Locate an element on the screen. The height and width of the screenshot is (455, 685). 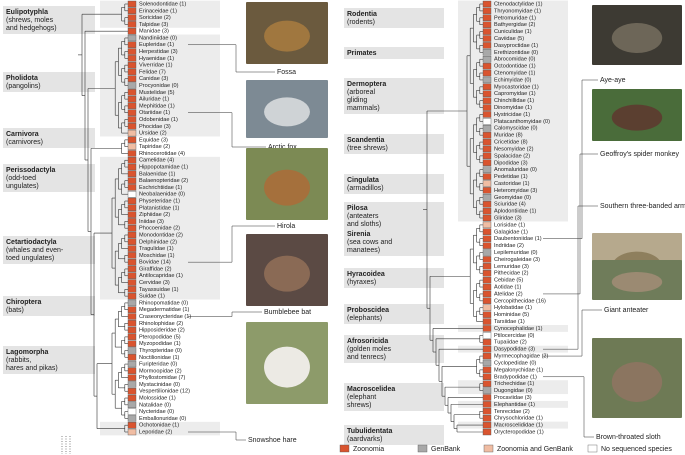
family-name: Elephantidae (1) is located at coordinates (514, 405).